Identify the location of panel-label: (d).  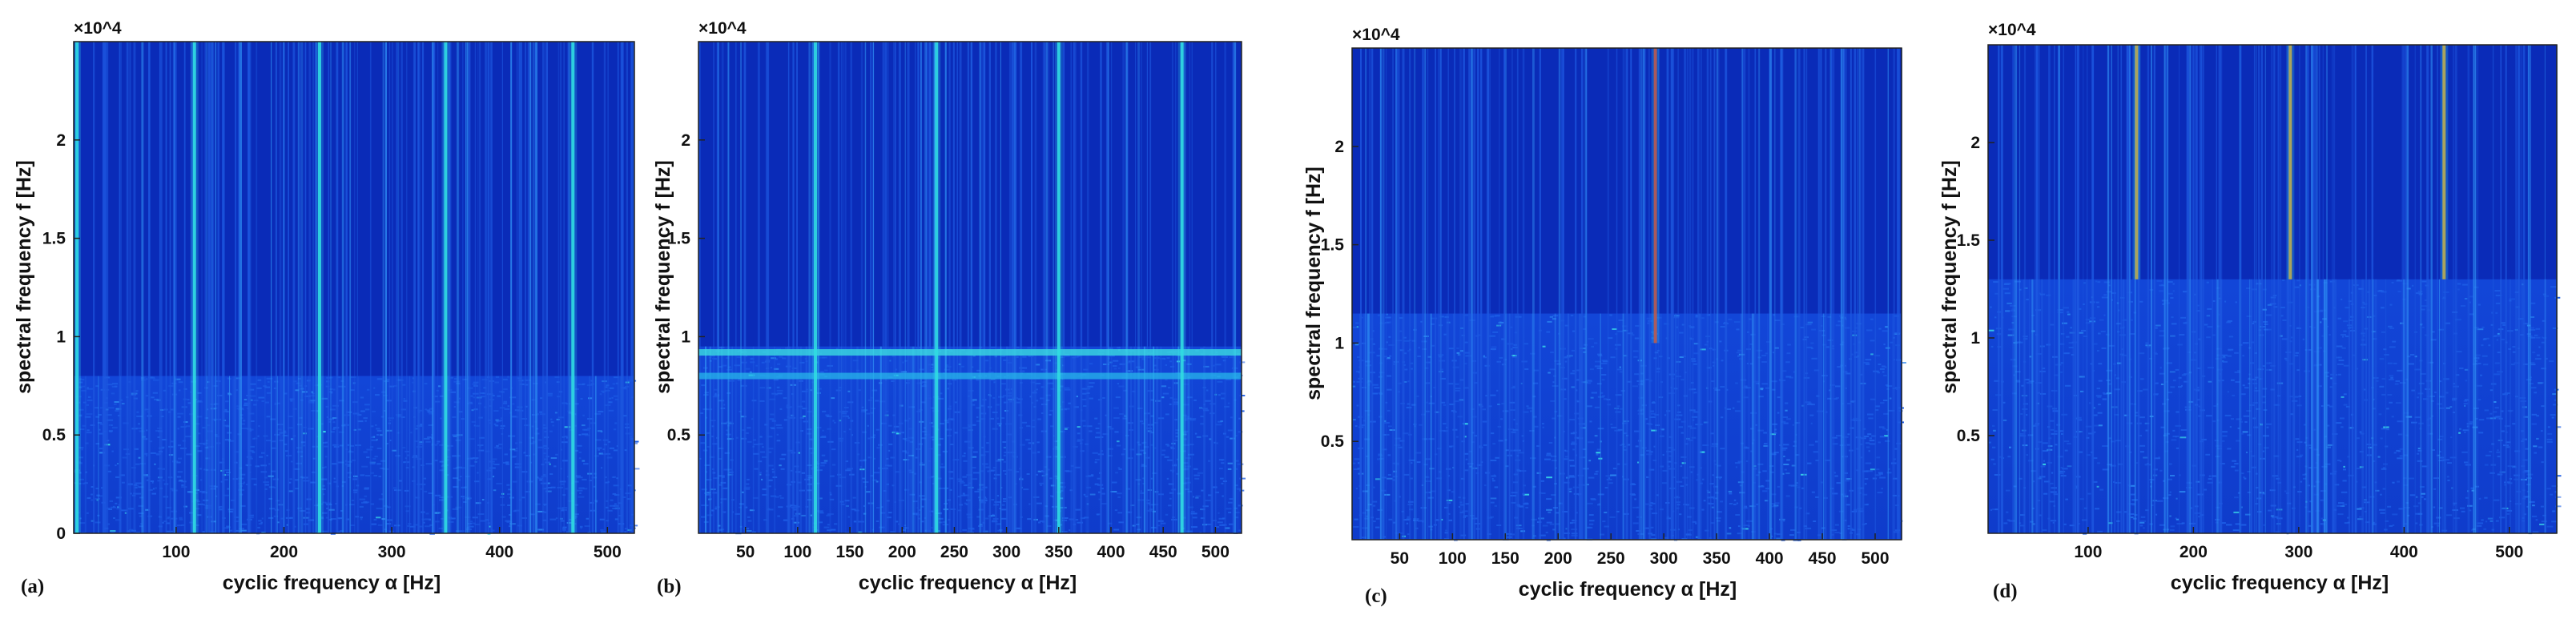
(2006, 591).